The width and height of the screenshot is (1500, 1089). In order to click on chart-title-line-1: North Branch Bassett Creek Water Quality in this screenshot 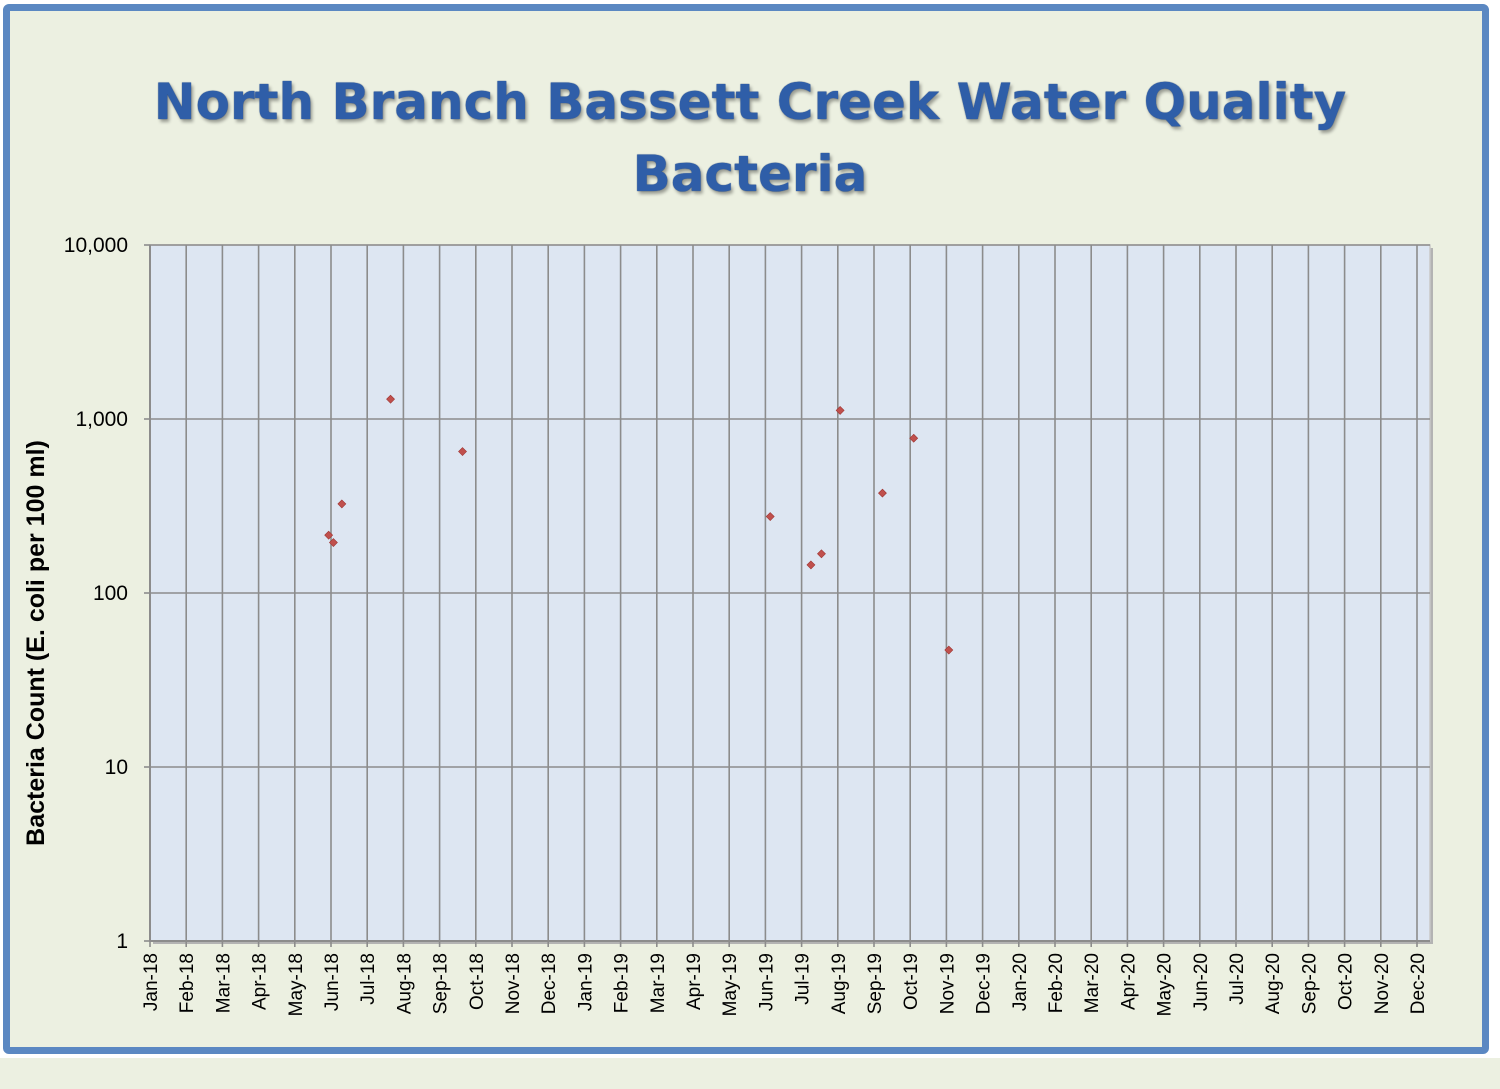, I will do `click(750, 102)`.